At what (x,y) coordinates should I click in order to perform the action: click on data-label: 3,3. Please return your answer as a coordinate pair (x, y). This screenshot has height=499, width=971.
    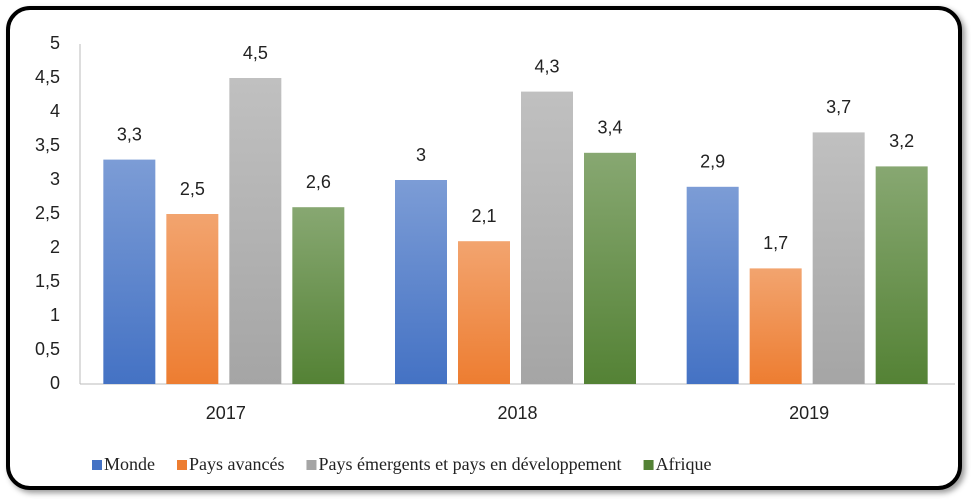
    Looking at the image, I should click on (129, 134).